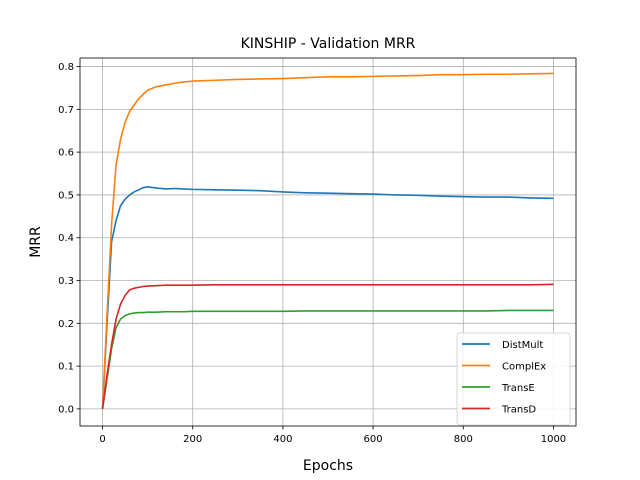 The image size is (640, 480). What do you see at coordinates (518, 410) in the screenshot?
I see `legend-label: TransD` at bounding box center [518, 410].